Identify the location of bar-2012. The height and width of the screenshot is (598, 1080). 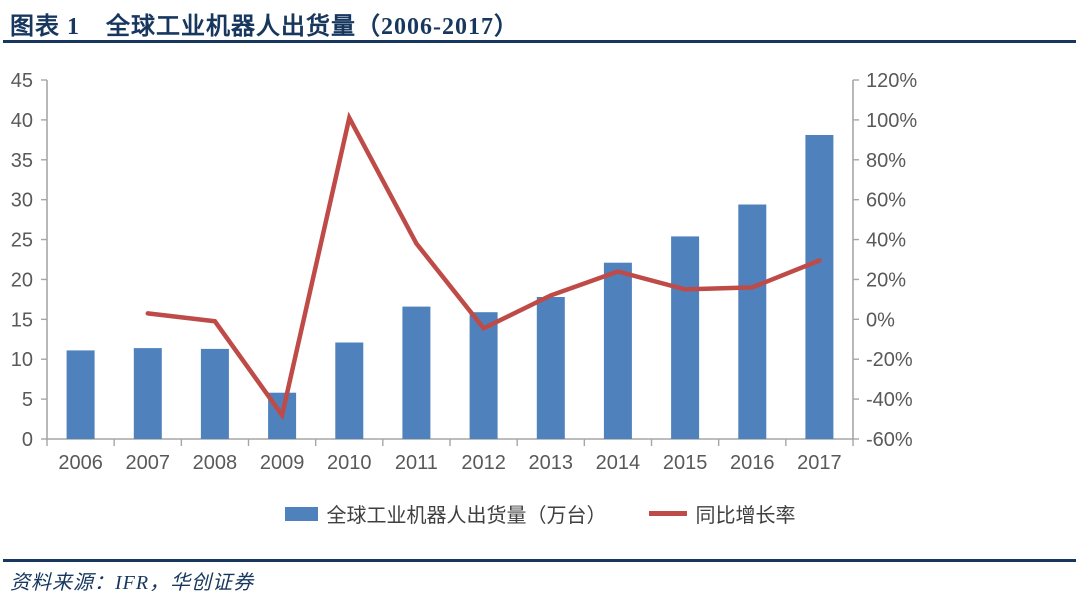
(483, 375).